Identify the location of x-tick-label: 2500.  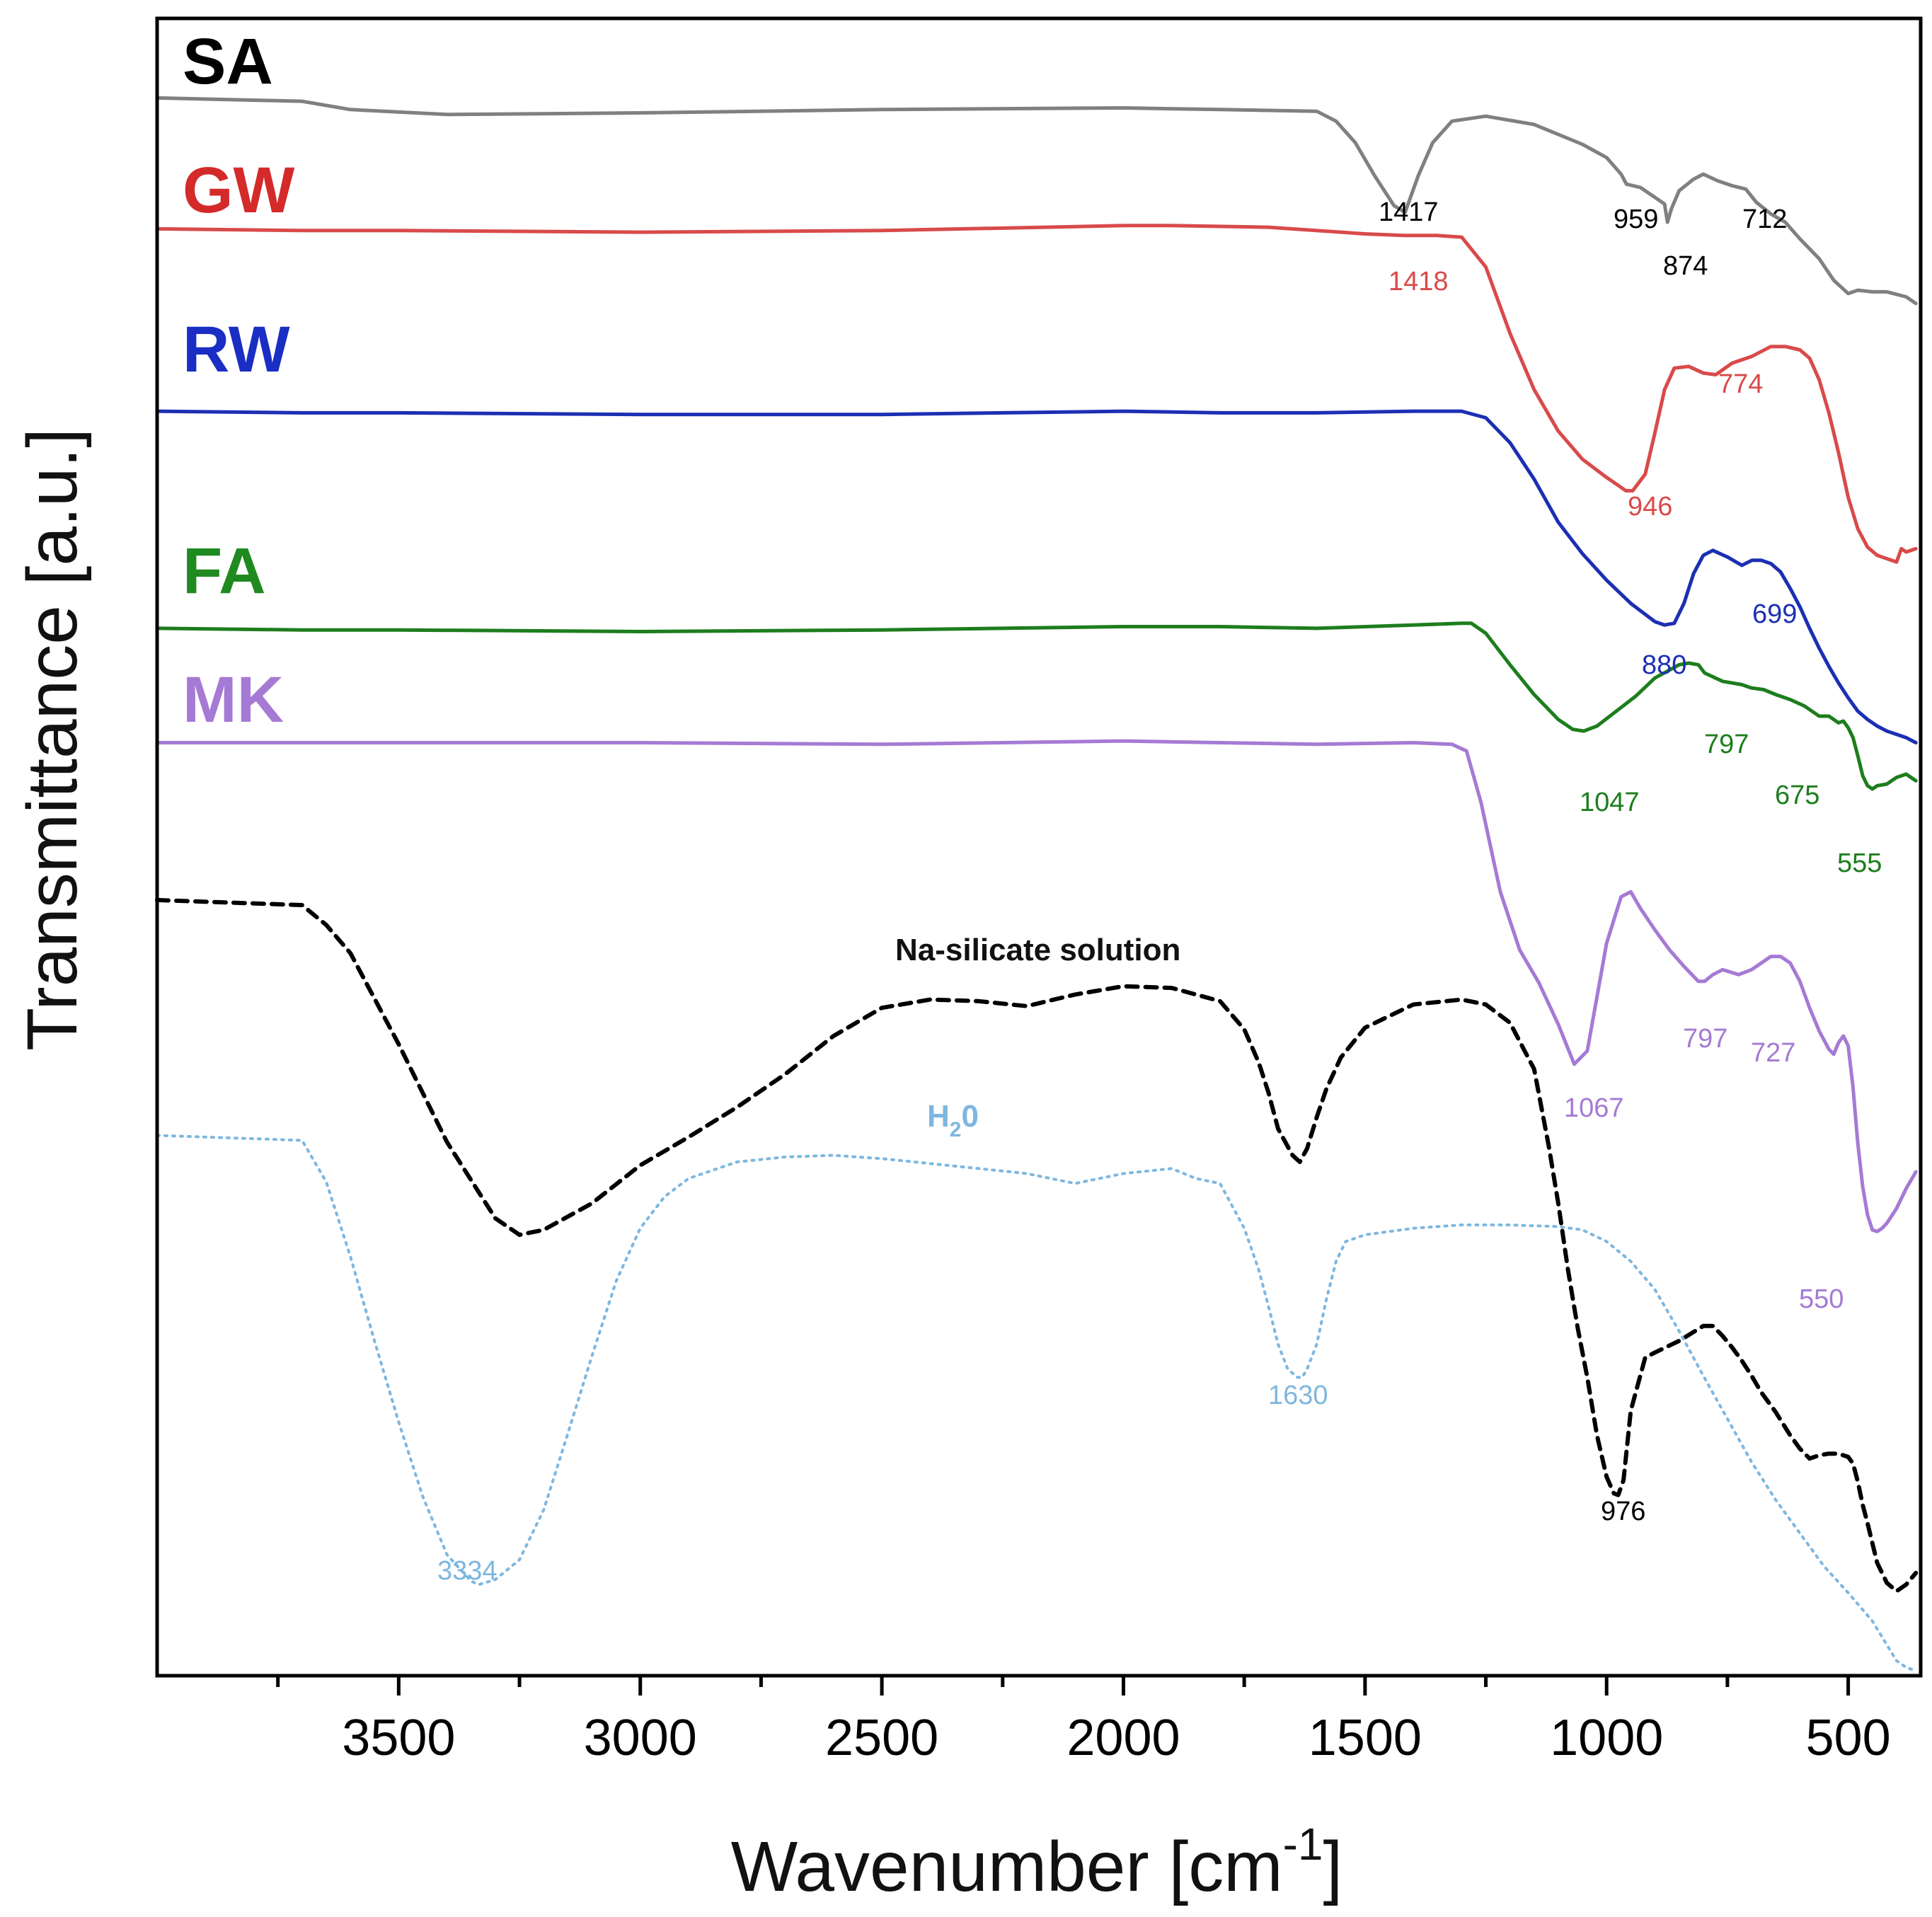
(881, 1738).